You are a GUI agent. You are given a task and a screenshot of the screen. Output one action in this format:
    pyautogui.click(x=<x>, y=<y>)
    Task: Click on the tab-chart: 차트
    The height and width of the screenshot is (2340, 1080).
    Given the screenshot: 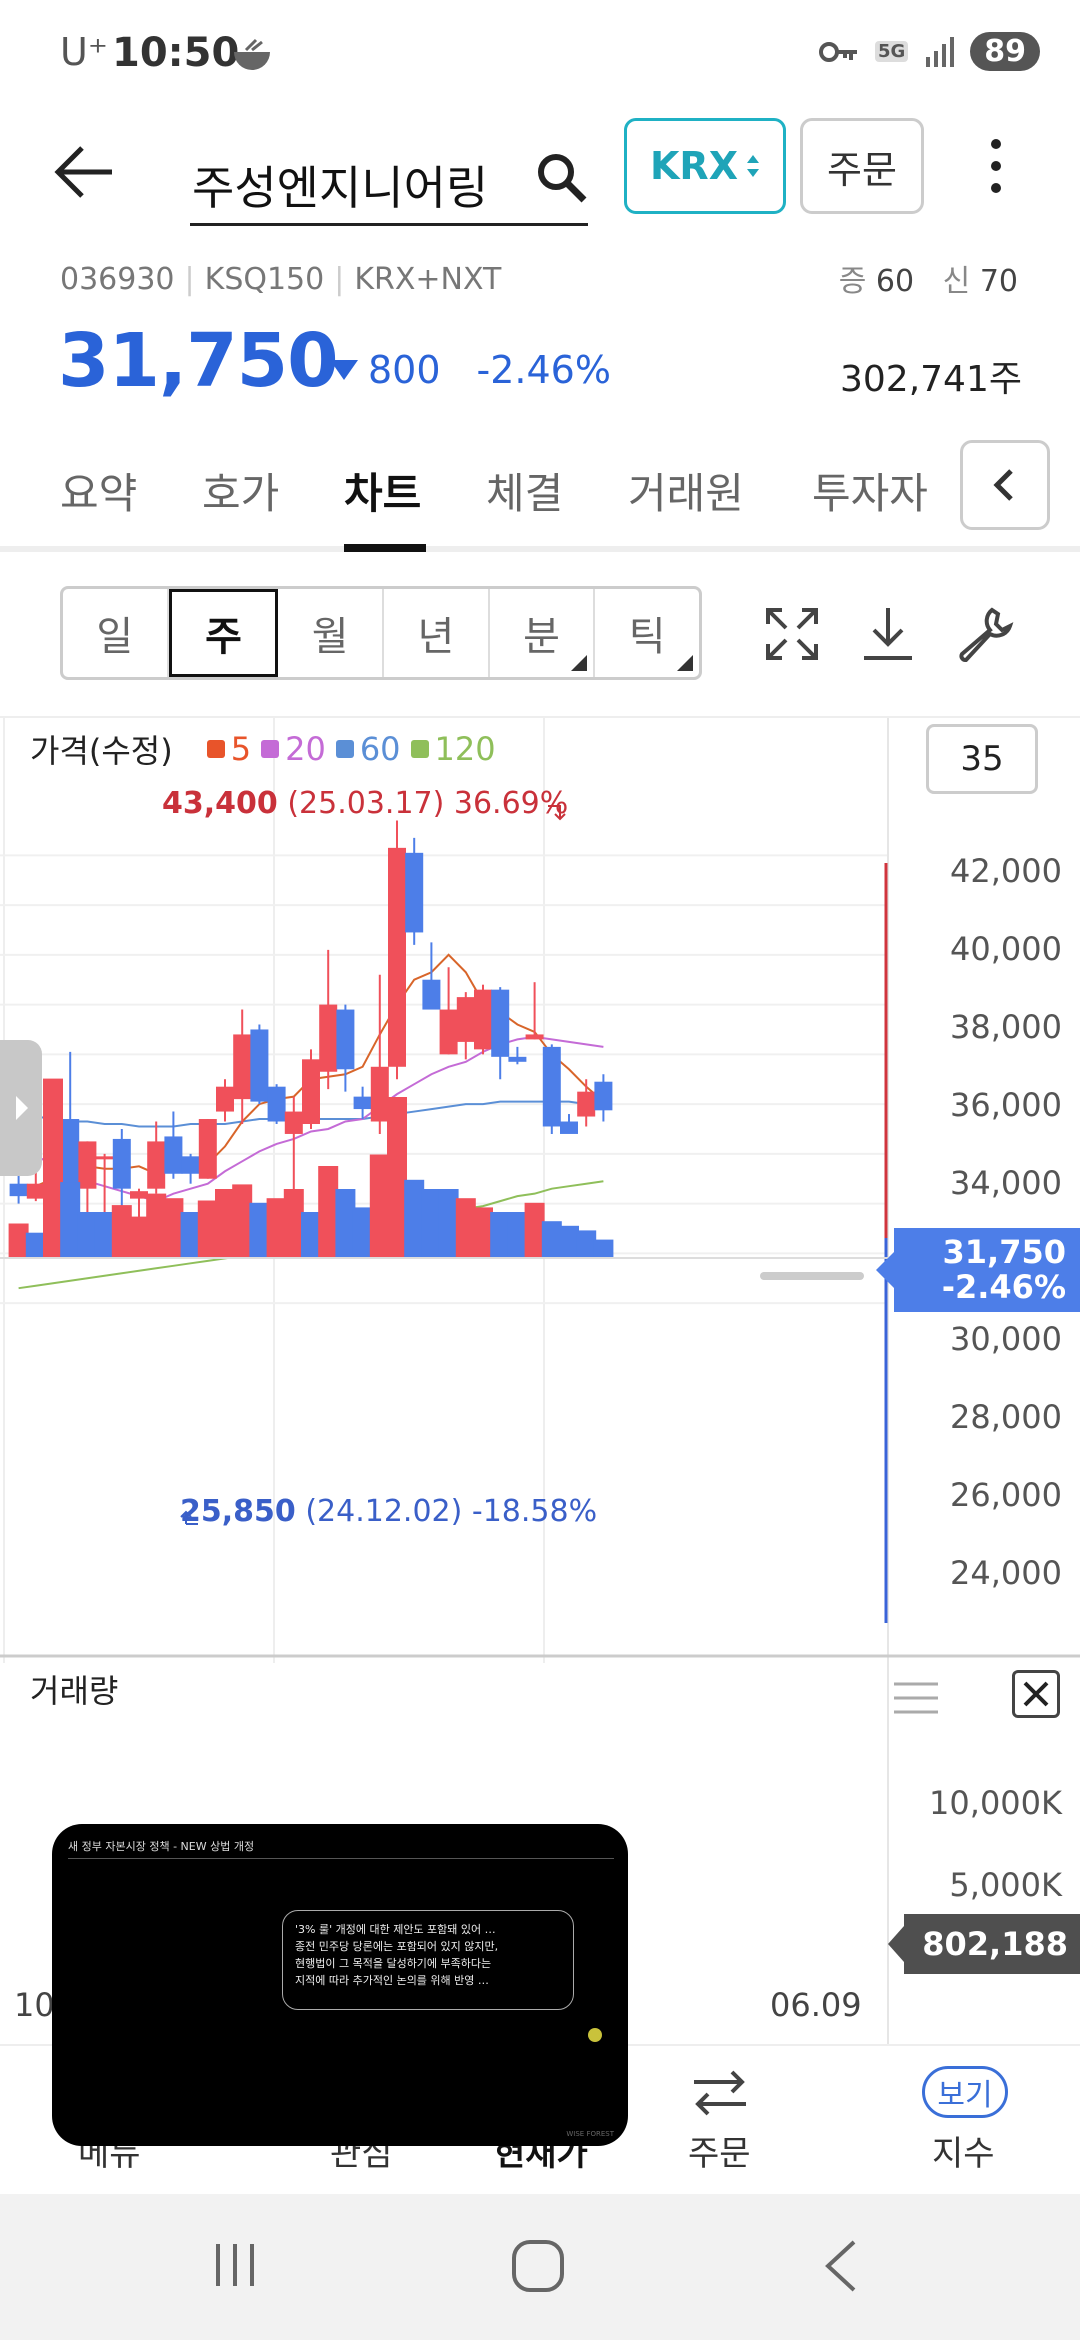 What is the action you would take?
    pyautogui.click(x=383, y=493)
    